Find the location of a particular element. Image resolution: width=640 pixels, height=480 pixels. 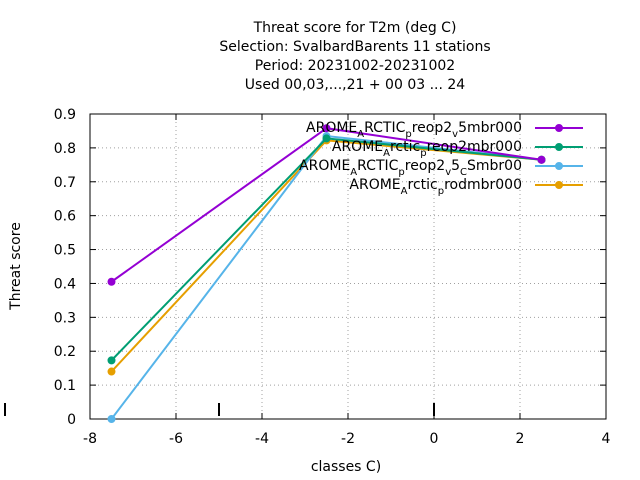

y-axis-label: Threat score is located at coordinates (16, 266).